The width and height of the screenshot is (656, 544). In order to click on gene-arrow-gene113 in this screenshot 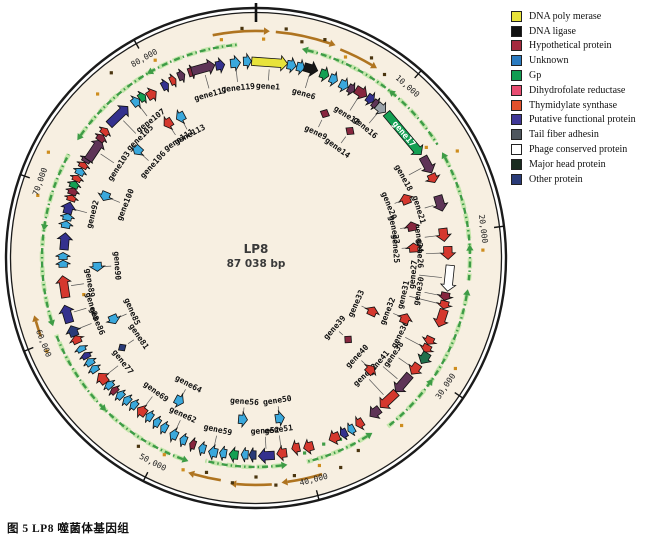, I will do `click(181, 116)`.